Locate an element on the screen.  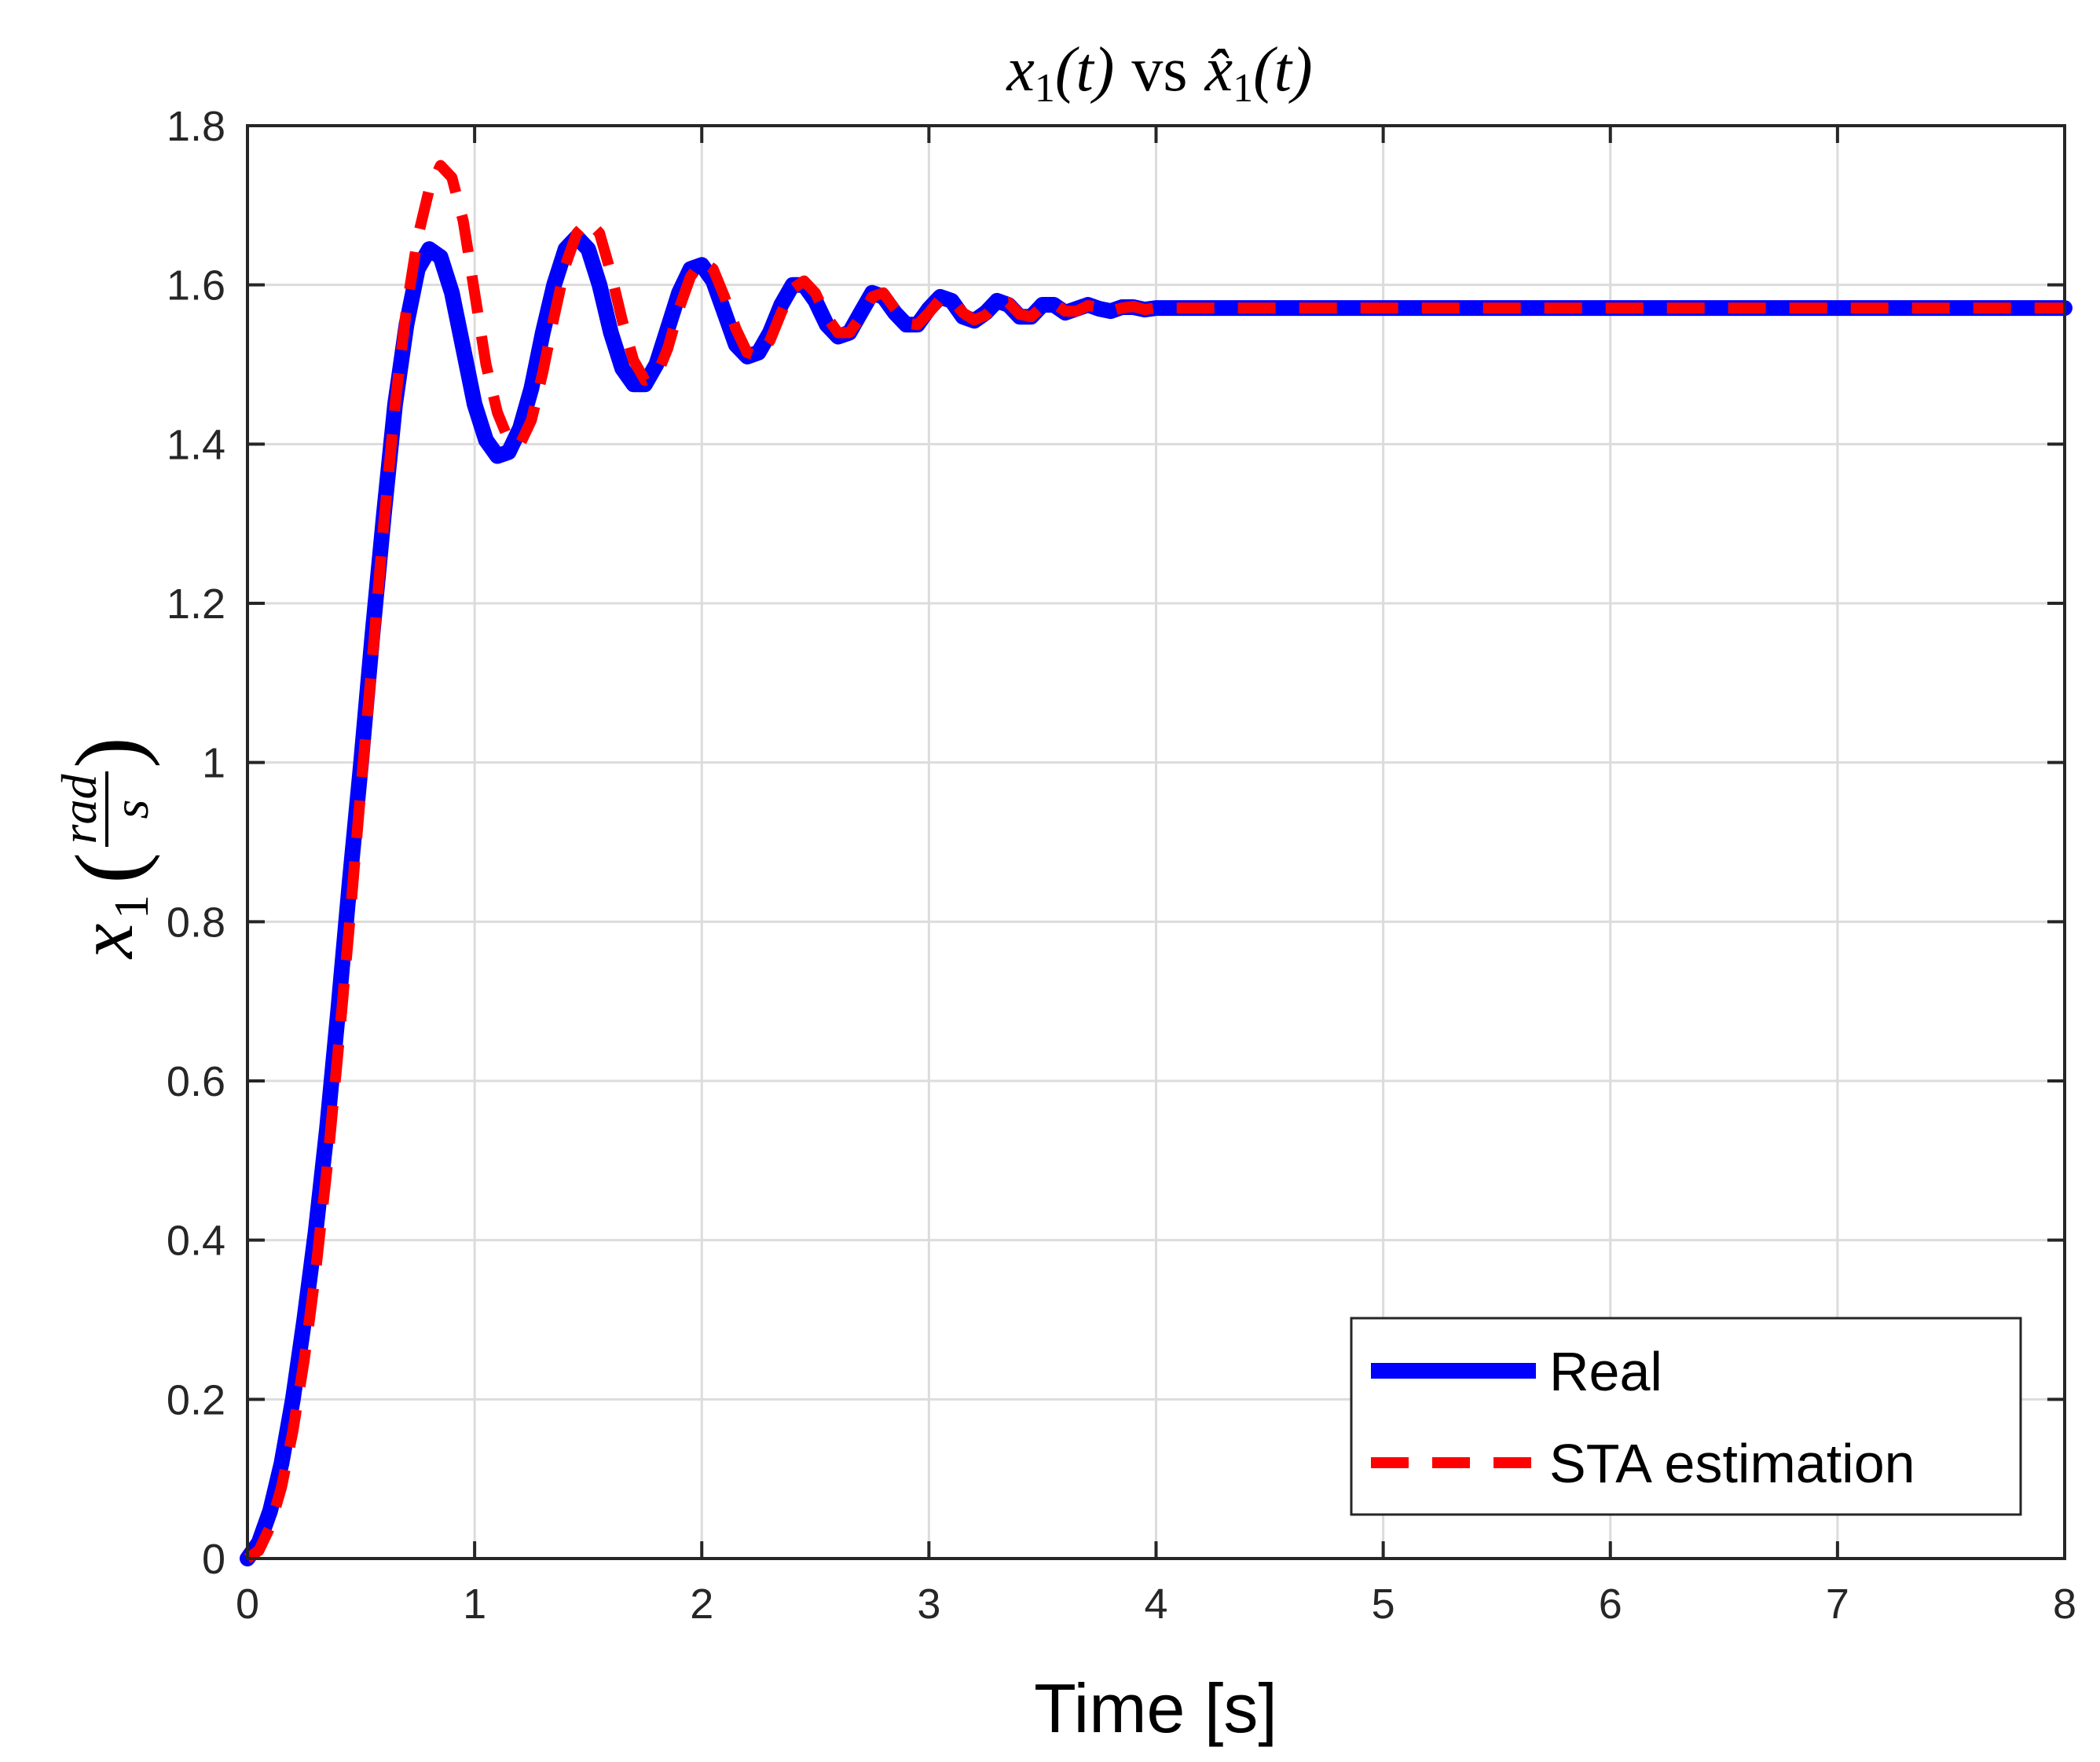
y-axis-label-numerator: rad is located at coordinates (79, 809).